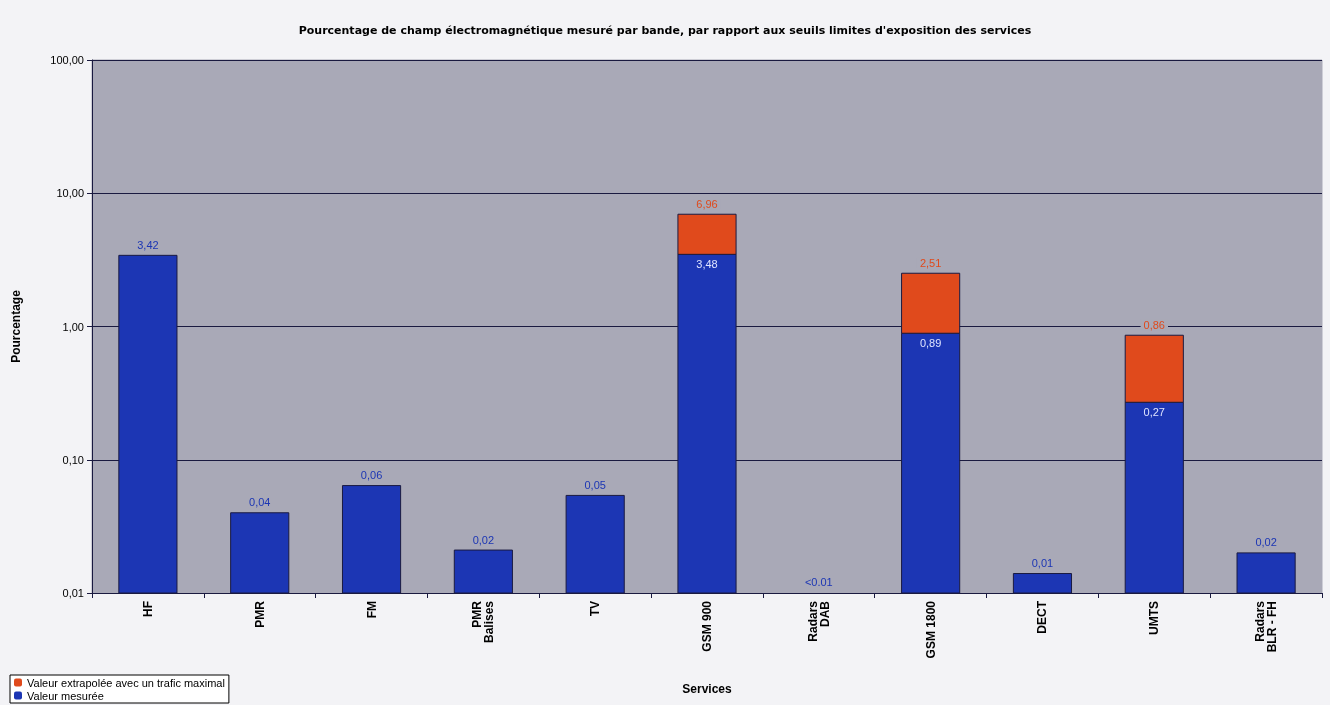 The width and height of the screenshot is (1330, 705). I want to click on x-tick-label: DECT, so click(1042, 617).